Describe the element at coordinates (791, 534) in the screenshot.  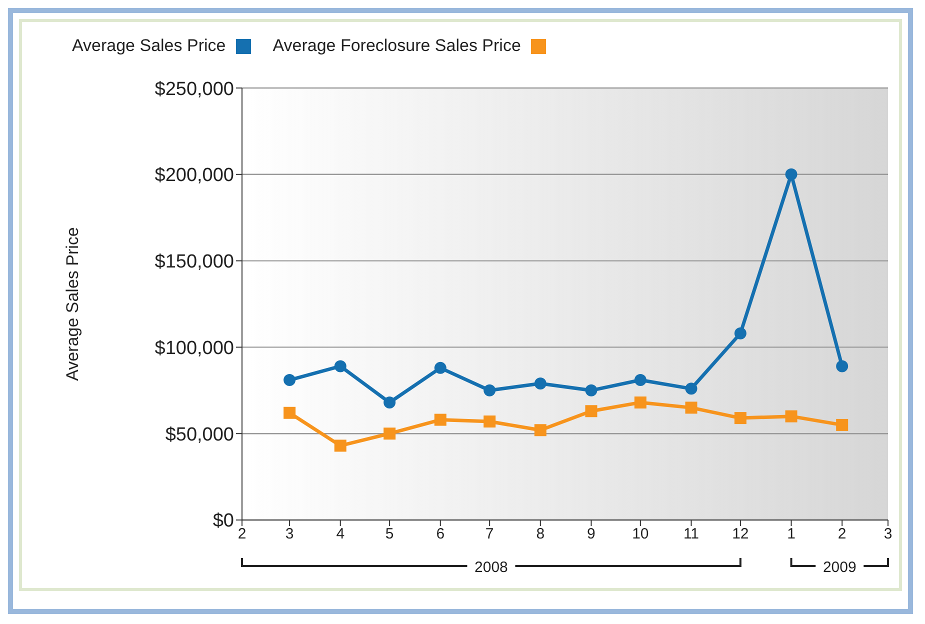
I see `x-tick-label: 1` at that location.